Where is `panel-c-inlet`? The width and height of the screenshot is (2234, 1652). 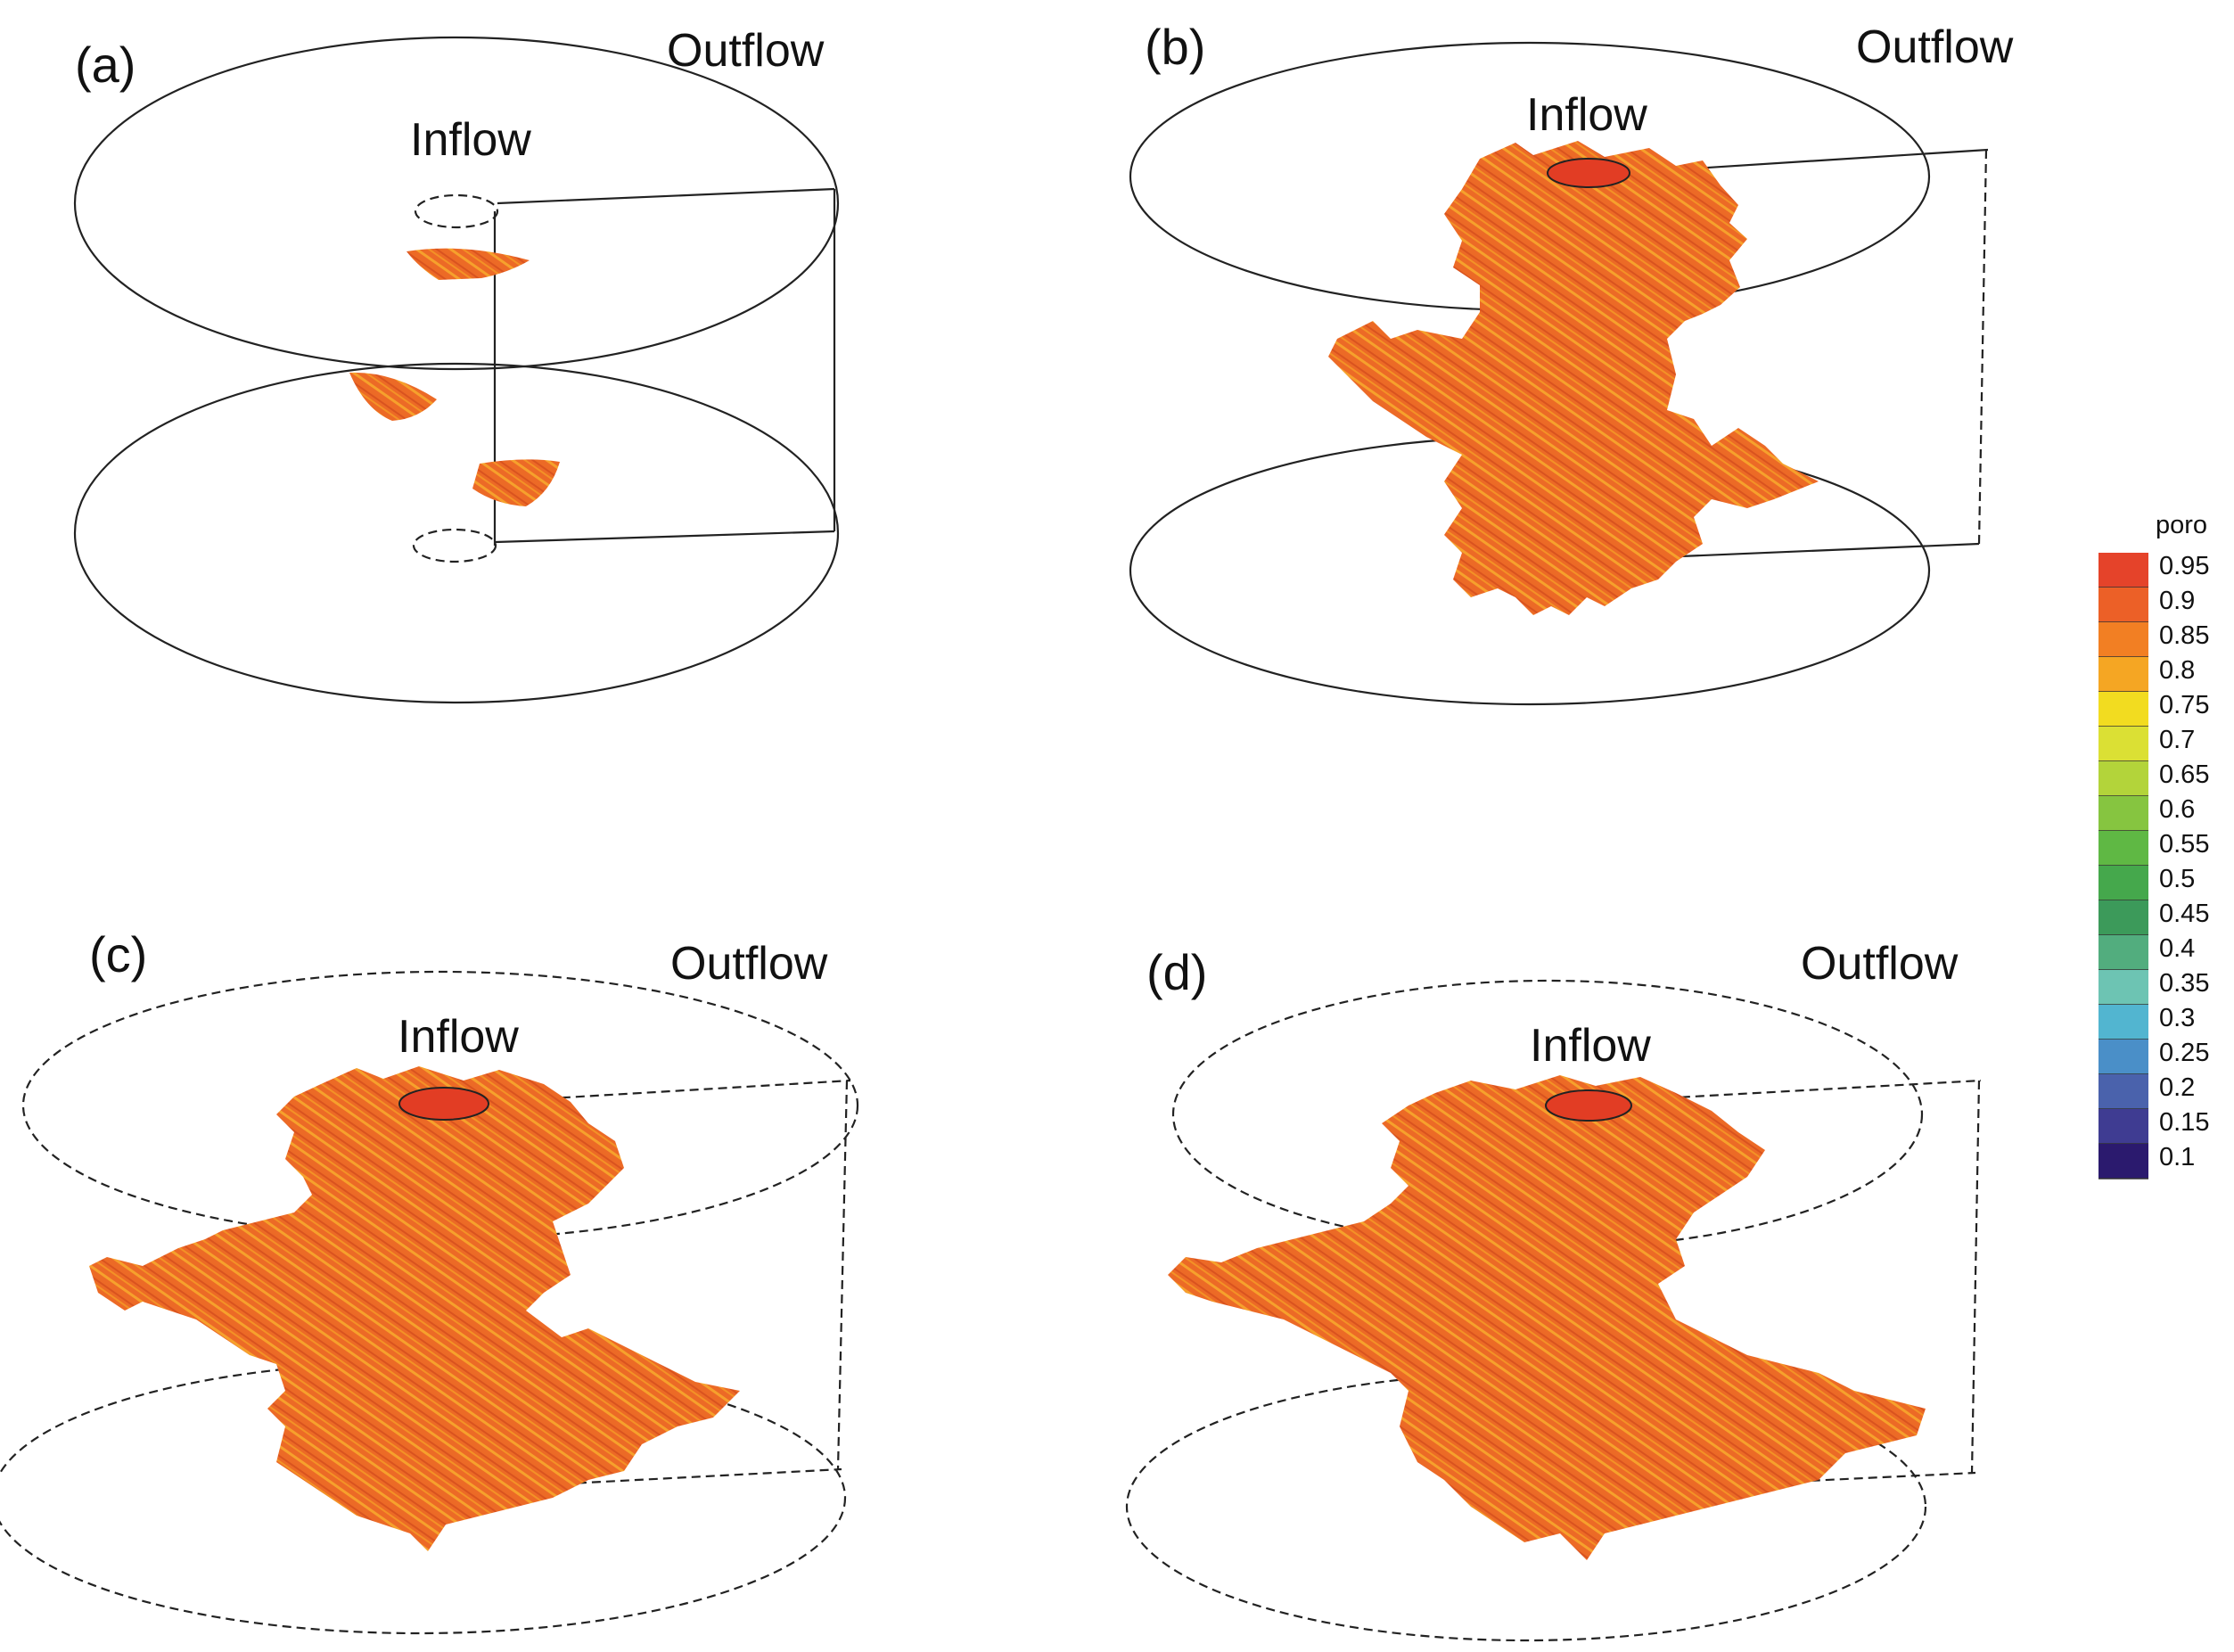 panel-c-inlet is located at coordinates (444, 1104).